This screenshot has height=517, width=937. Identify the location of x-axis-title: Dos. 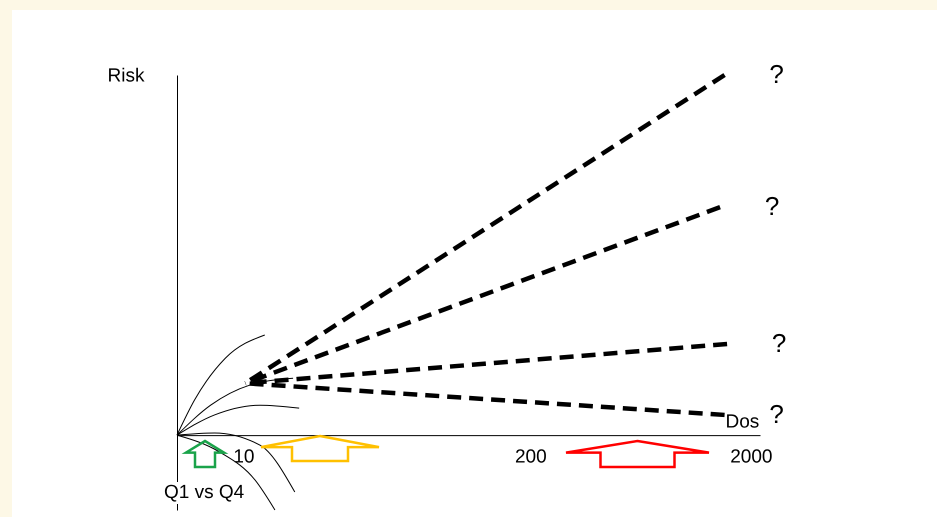
(743, 422).